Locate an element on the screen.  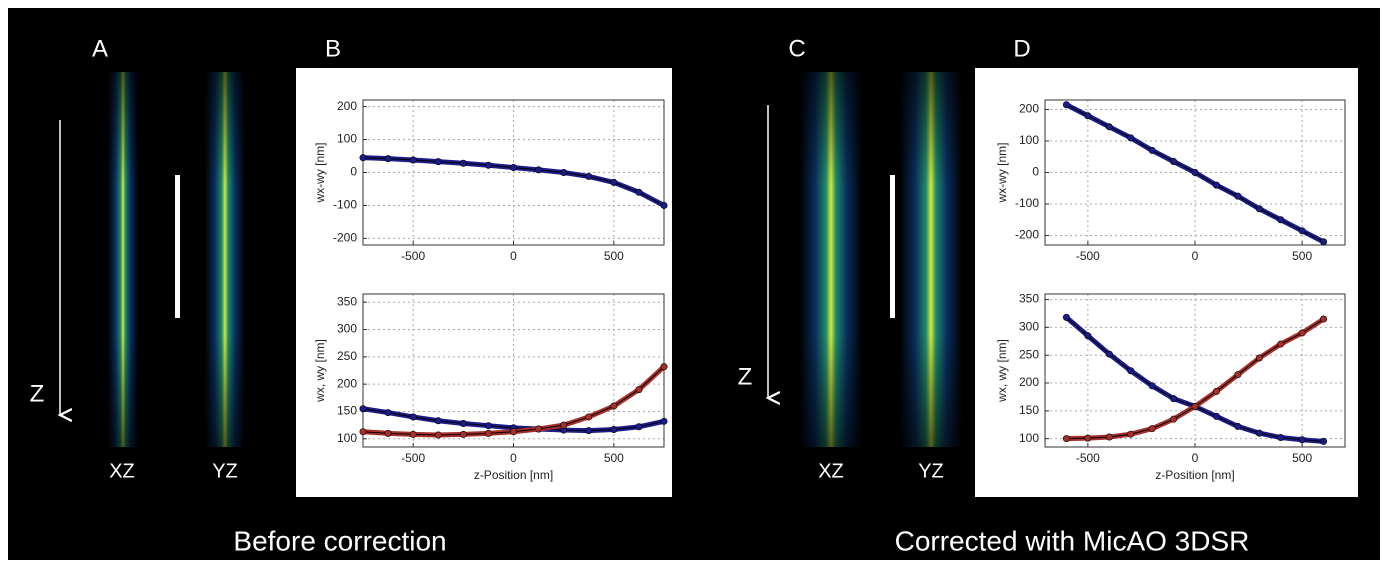
panel-label: B is located at coordinates (333, 48).